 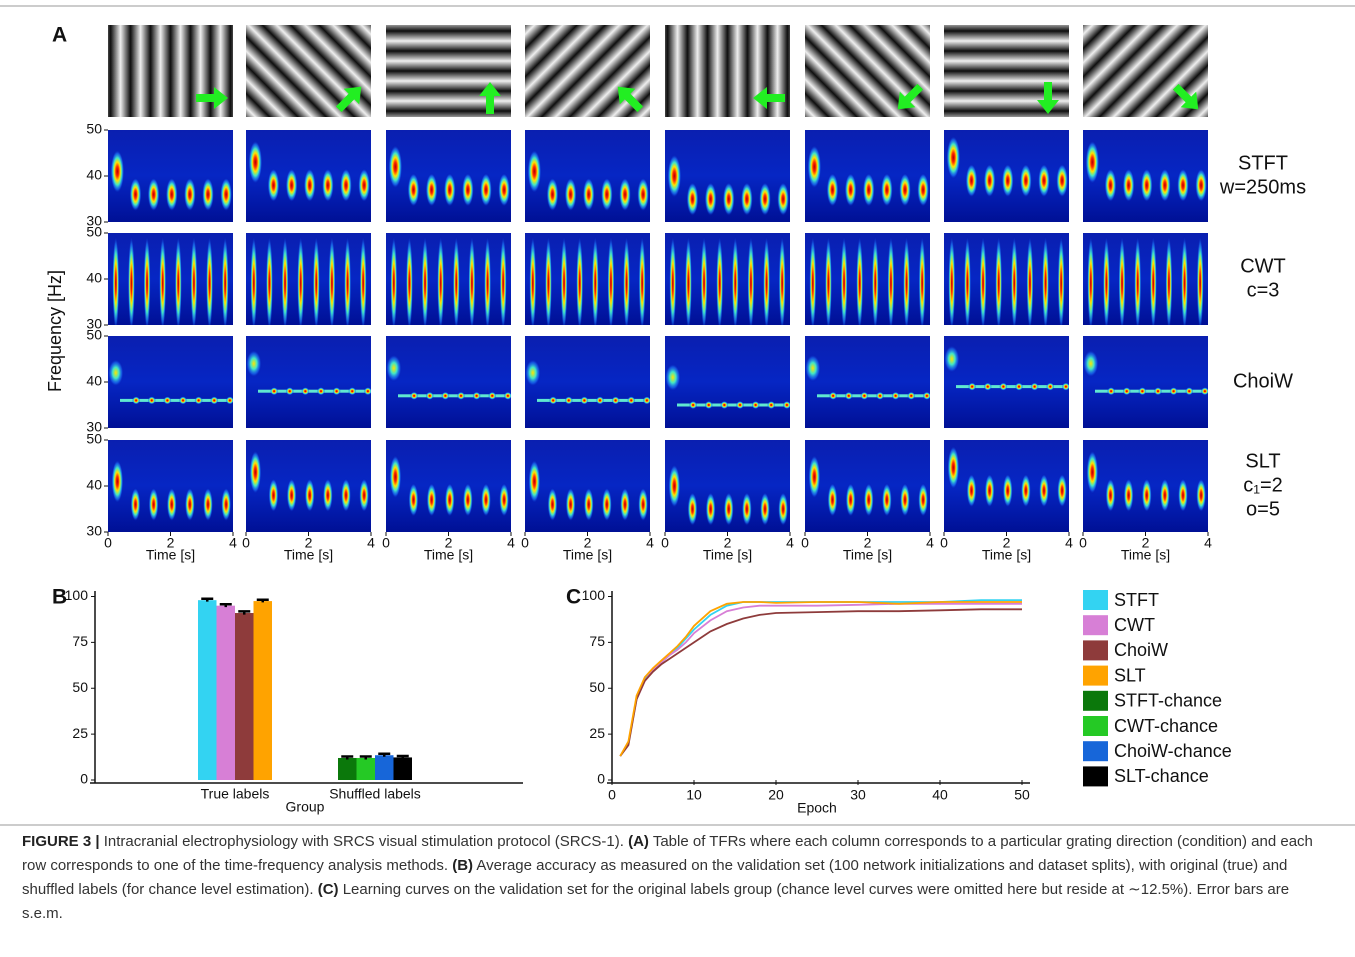 I want to click on y-tick-label: 40, so click(x=94, y=381).